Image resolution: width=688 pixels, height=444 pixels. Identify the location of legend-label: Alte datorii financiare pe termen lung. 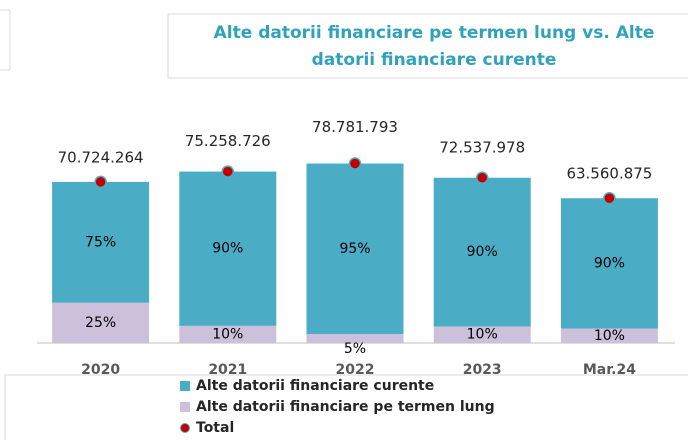
(345, 407).